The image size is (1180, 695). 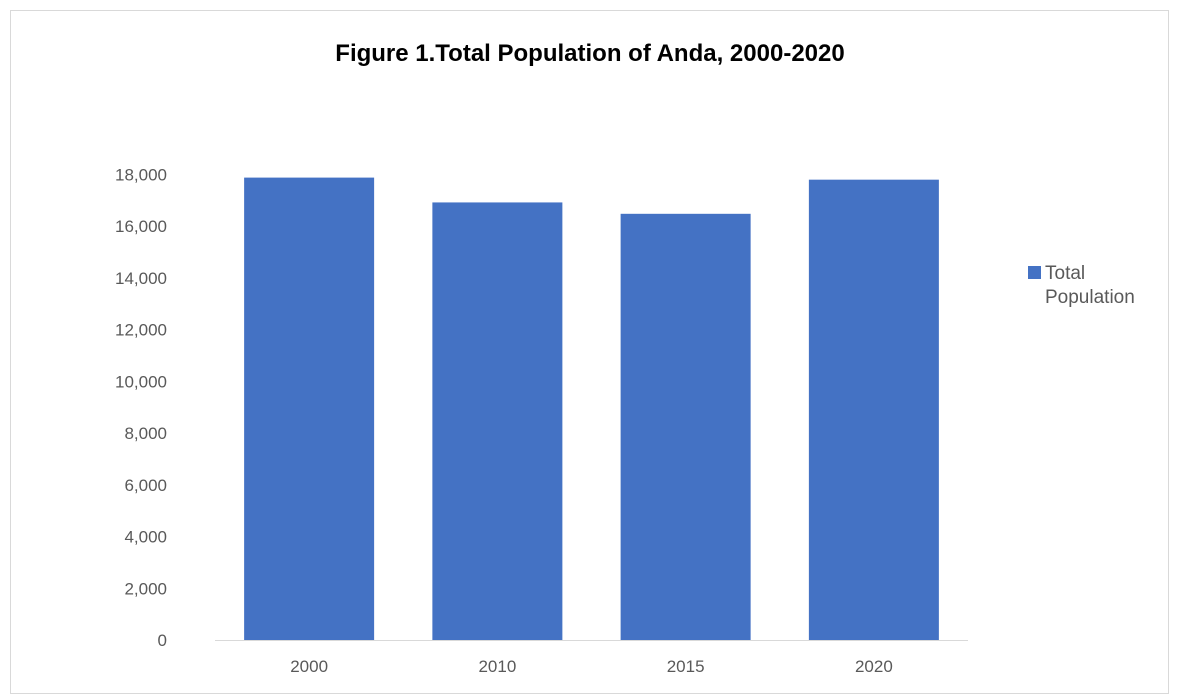 I want to click on x-tick-label: 2010, so click(x=497, y=666).